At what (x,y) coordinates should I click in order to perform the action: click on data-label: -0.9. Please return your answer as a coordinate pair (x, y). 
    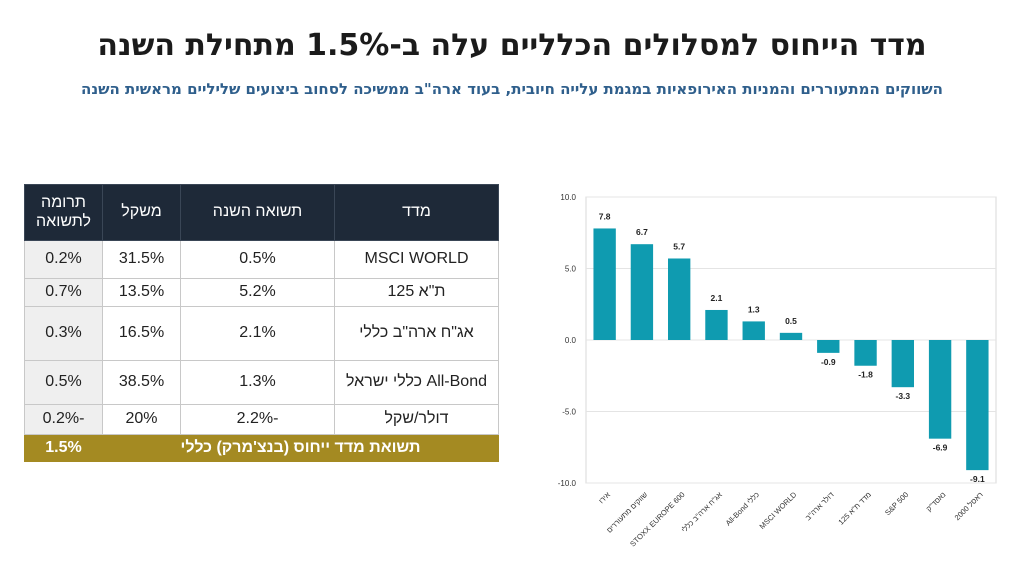
    Looking at the image, I should click on (828, 362).